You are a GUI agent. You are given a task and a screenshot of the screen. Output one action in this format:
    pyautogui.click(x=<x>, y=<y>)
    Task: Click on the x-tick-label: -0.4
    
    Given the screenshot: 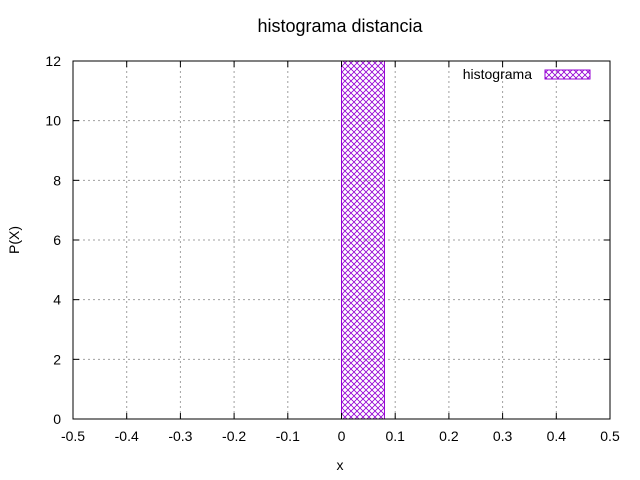 What is the action you would take?
    pyautogui.click(x=127, y=436)
    